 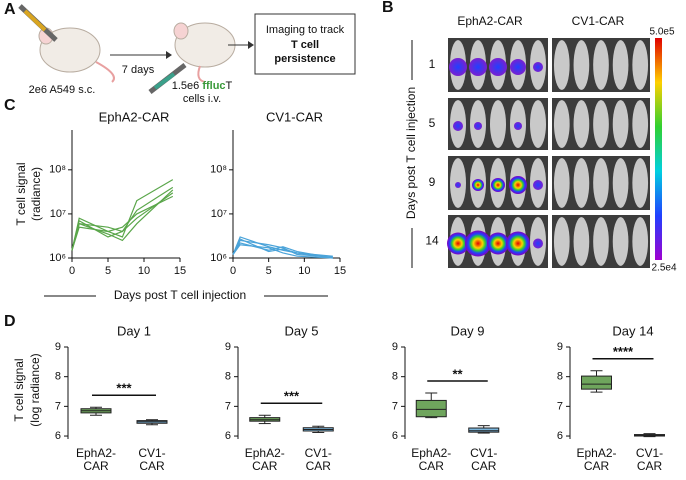 What do you see at coordinates (10, 9) in the screenshot?
I see `panel-label: A` at bounding box center [10, 9].